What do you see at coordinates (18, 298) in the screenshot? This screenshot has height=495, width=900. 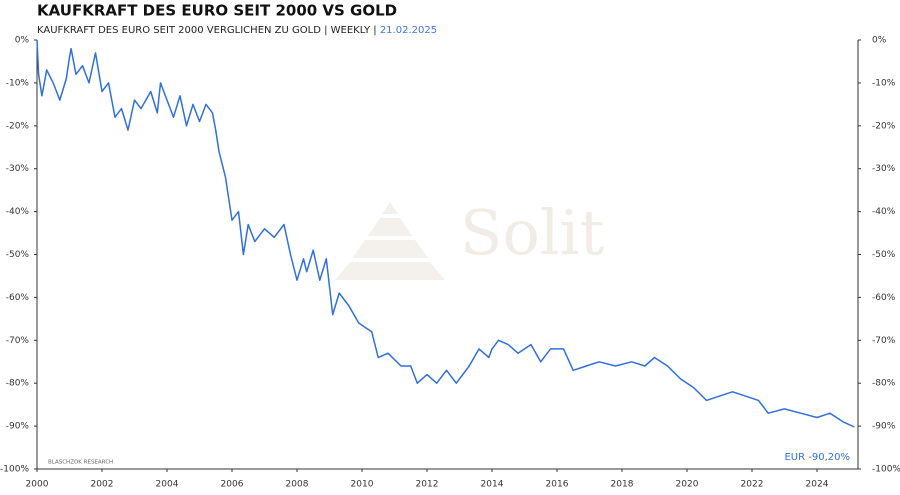 I see `y-tick-label: -60%` at bounding box center [18, 298].